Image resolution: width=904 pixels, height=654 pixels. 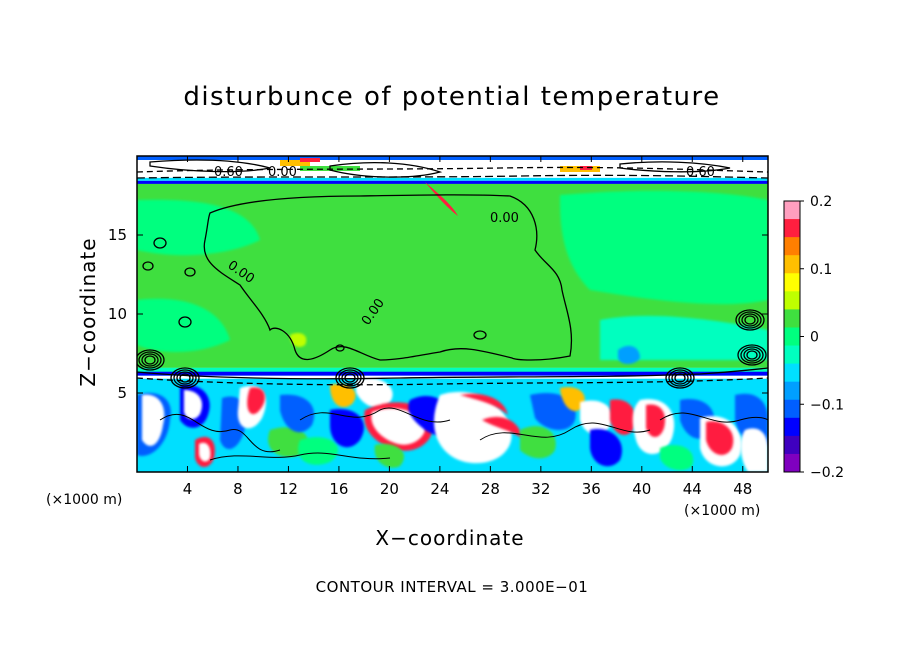 What do you see at coordinates (389, 489) in the screenshot?
I see `x-tick-label-5: 20` at bounding box center [389, 489].